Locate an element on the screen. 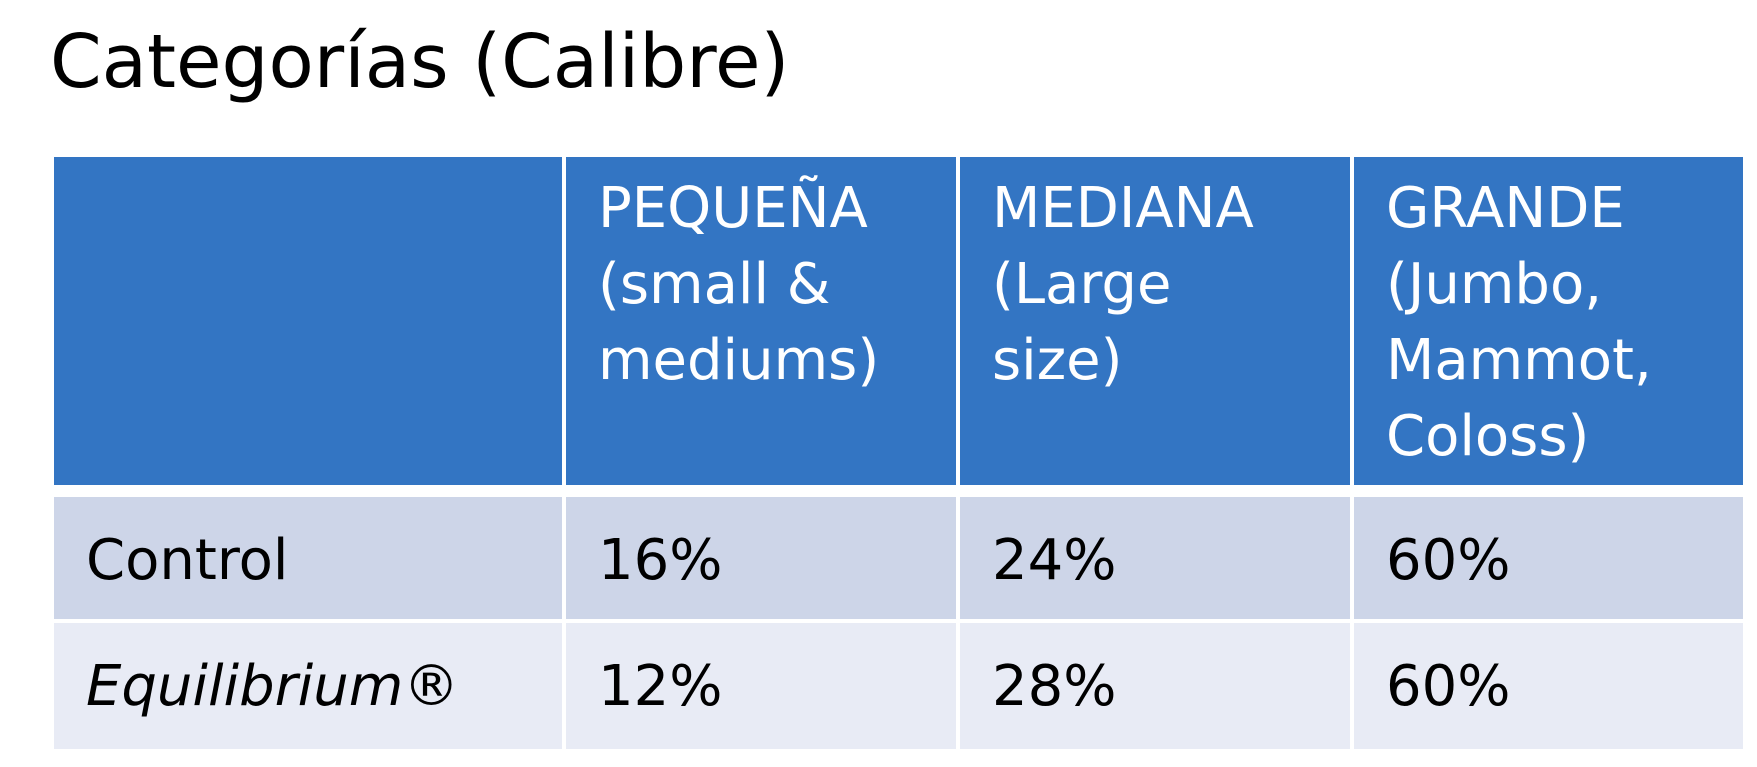 This screenshot has width=1757, height=767. header-line: PEQUEÑA is located at coordinates (733, 208).